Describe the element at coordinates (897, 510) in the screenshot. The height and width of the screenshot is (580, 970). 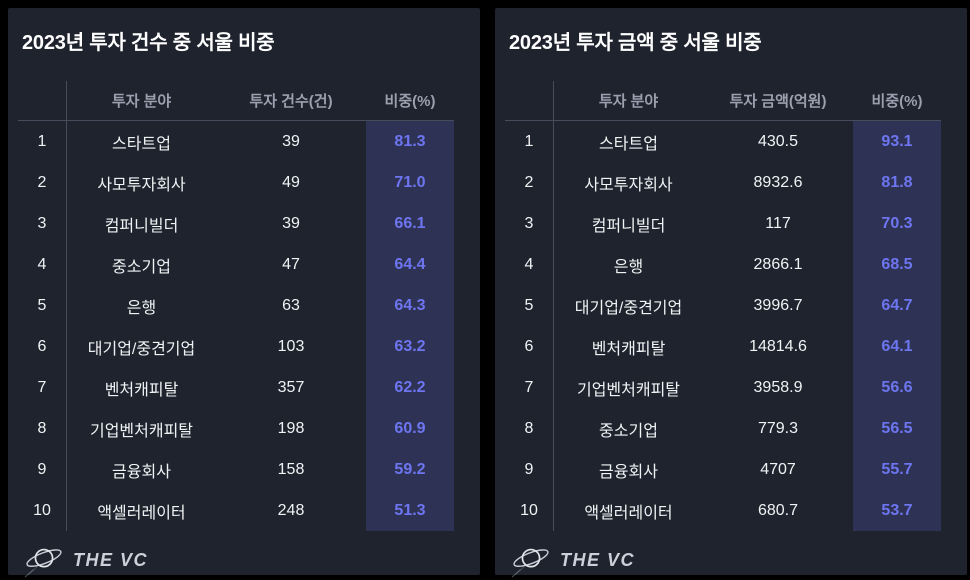
I see `cell-share: 53.7` at that location.